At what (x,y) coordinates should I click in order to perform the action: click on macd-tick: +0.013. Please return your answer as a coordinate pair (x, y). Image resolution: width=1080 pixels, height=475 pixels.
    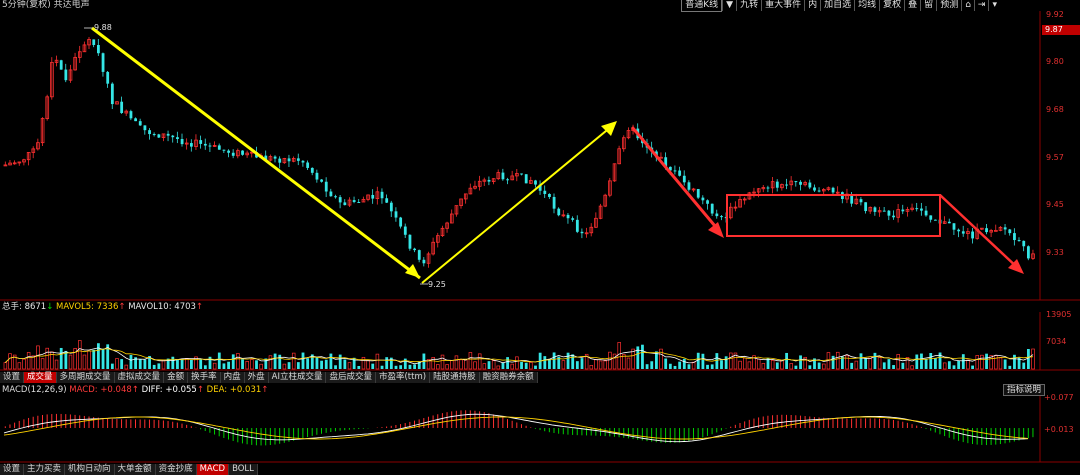
    Looking at the image, I should click on (1059, 429).